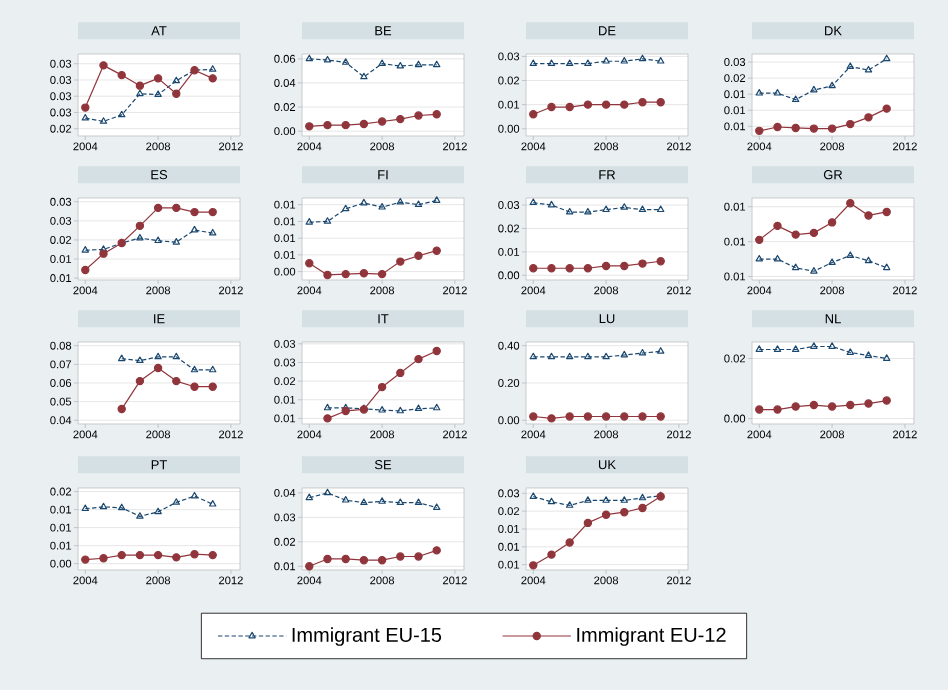 The height and width of the screenshot is (690, 948). I want to click on legend-label: Immigrant EU-12, so click(651, 636).